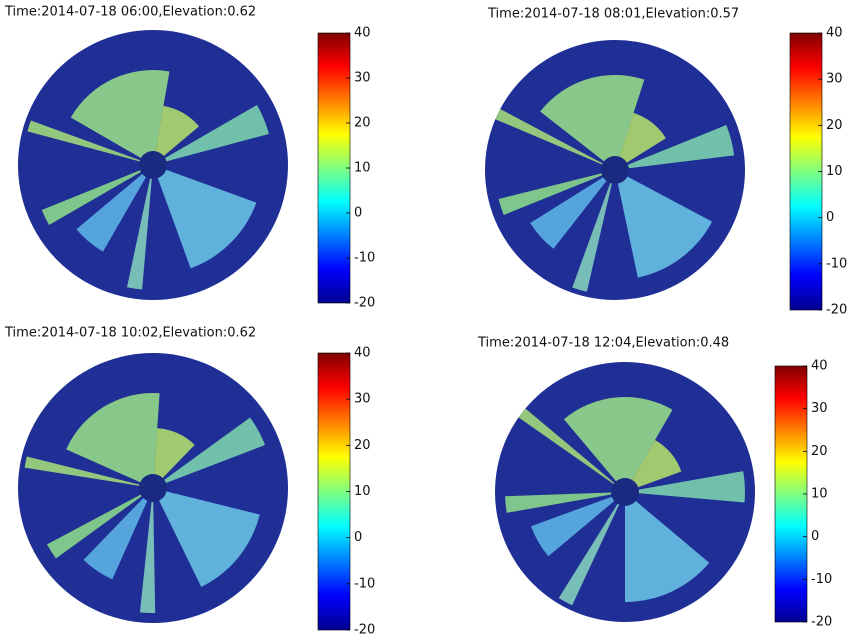 This screenshot has width=850, height=638. What do you see at coordinates (130, 12) in the screenshot?
I see `panel-title: Time:2014-07-18 06:00,Elevation:0.62` at bounding box center [130, 12].